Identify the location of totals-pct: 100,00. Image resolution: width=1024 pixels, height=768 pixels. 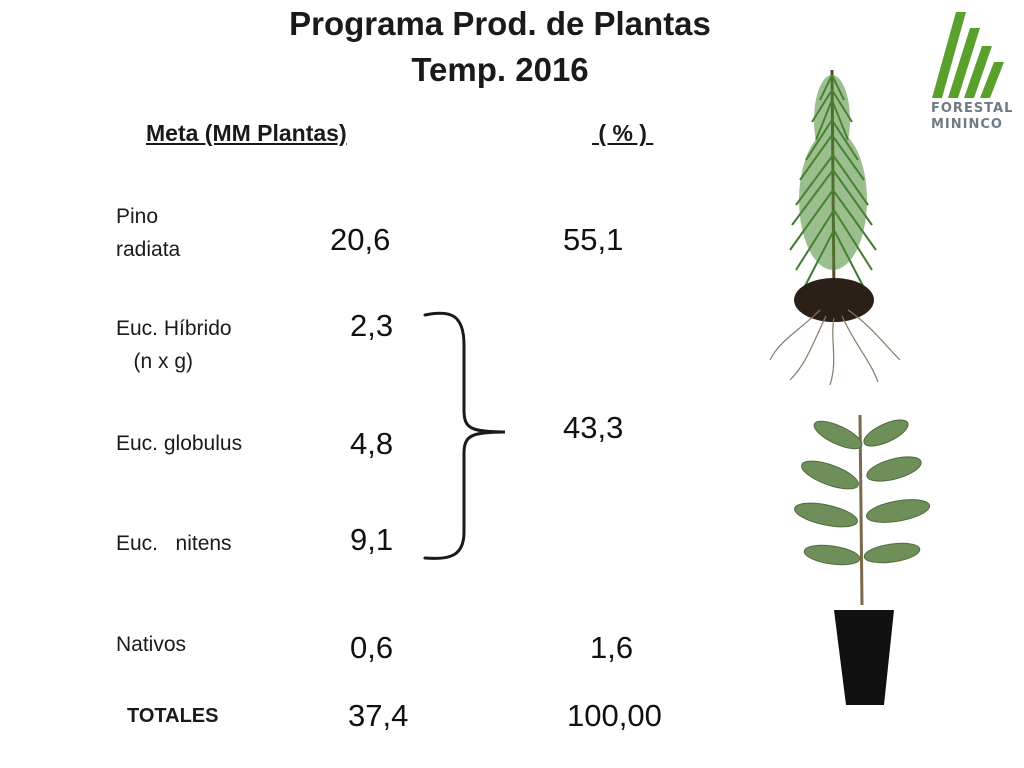
(614, 715).